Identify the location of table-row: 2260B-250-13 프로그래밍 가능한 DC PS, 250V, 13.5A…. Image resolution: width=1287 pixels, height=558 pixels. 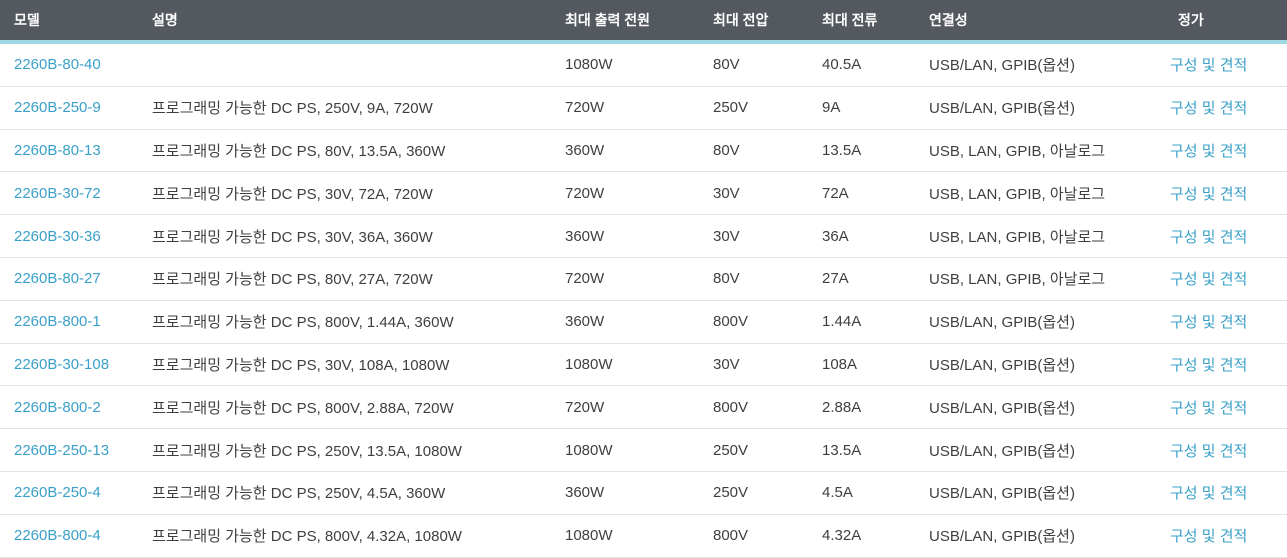
(643, 450).